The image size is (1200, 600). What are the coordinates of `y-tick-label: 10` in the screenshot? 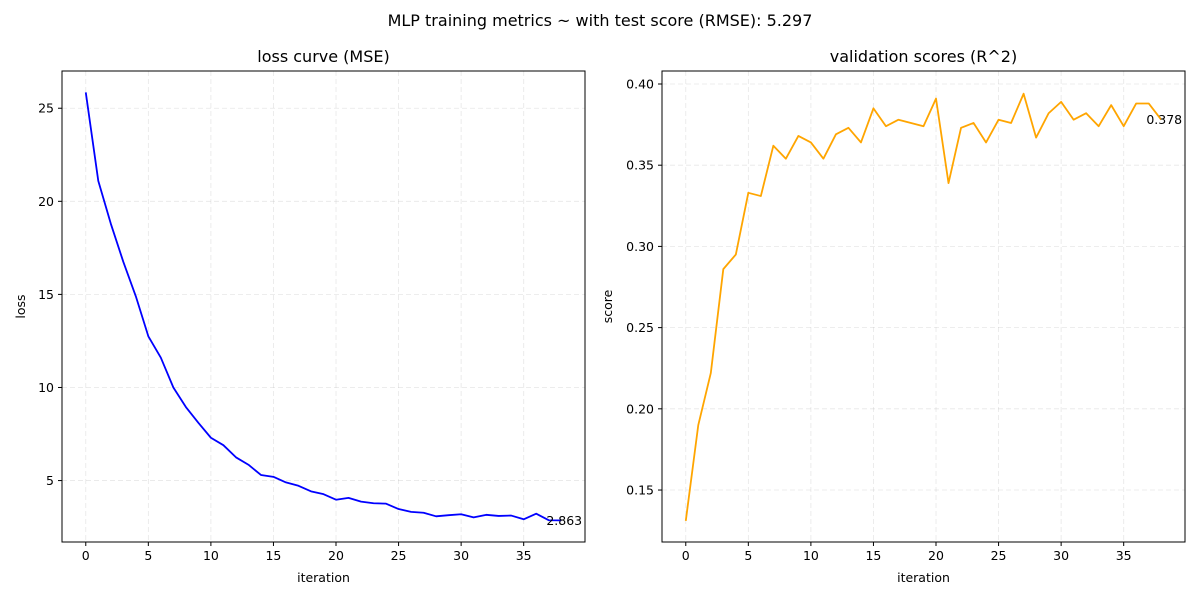 It's located at (46, 387).